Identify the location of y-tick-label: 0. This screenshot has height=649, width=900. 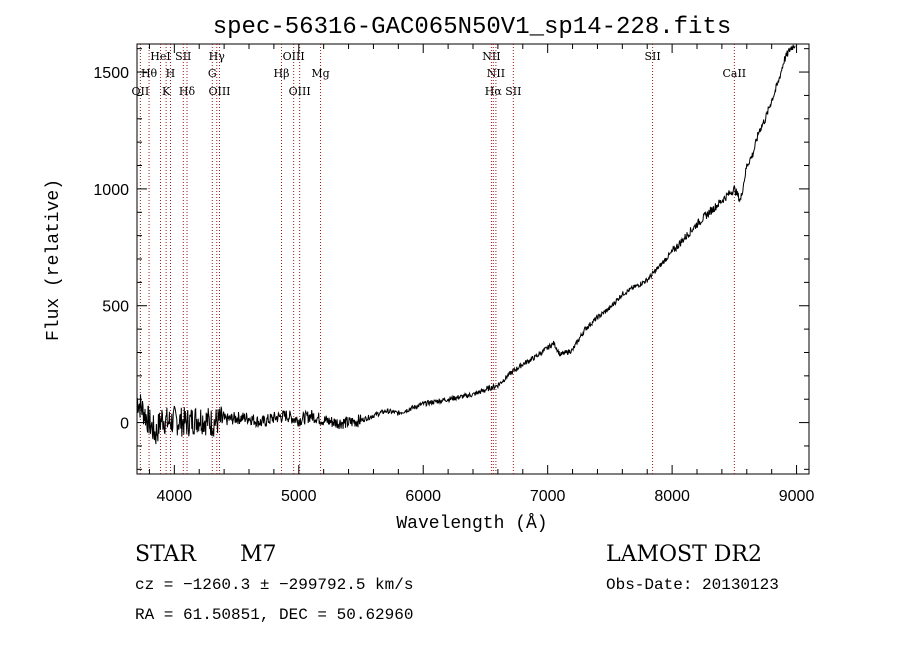
(124, 424).